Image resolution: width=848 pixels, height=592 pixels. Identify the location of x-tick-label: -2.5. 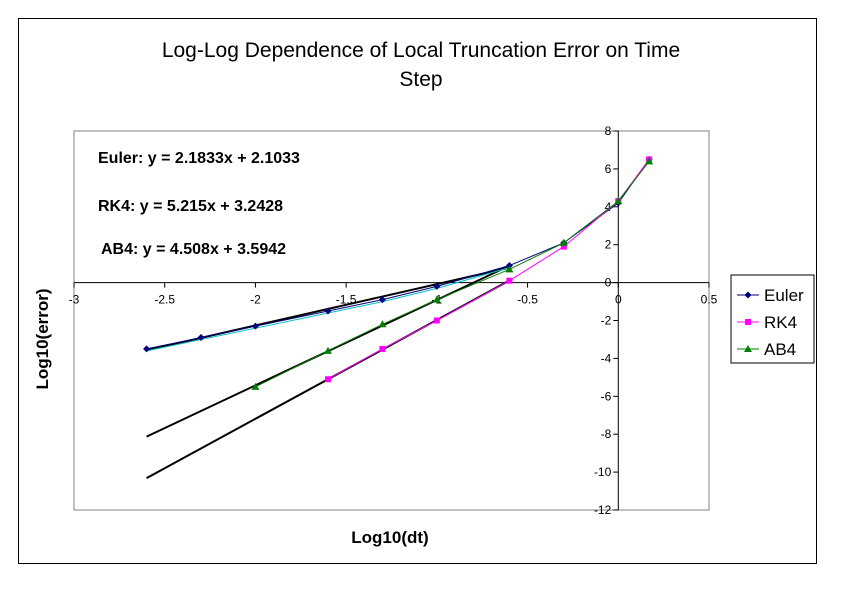
(164, 300).